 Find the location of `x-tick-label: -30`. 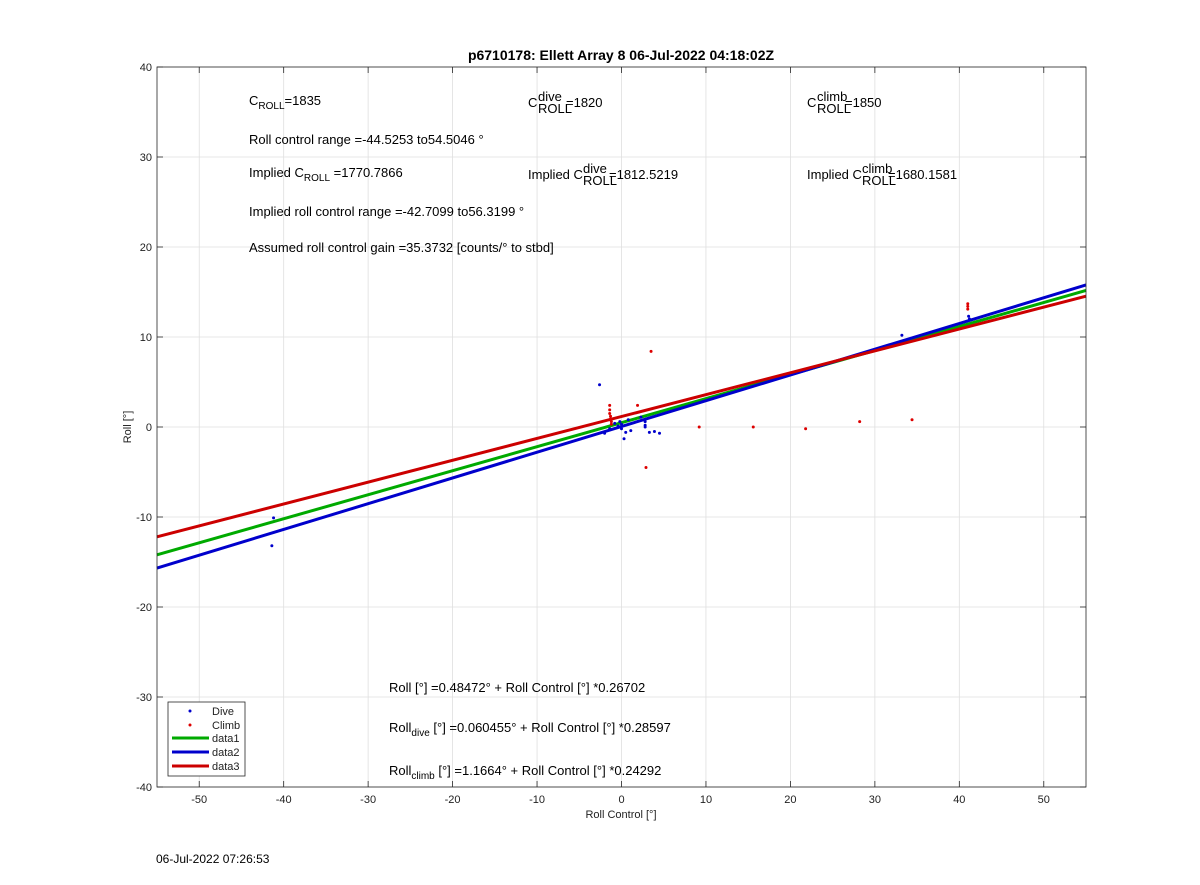

x-tick-label: -30 is located at coordinates (368, 800).